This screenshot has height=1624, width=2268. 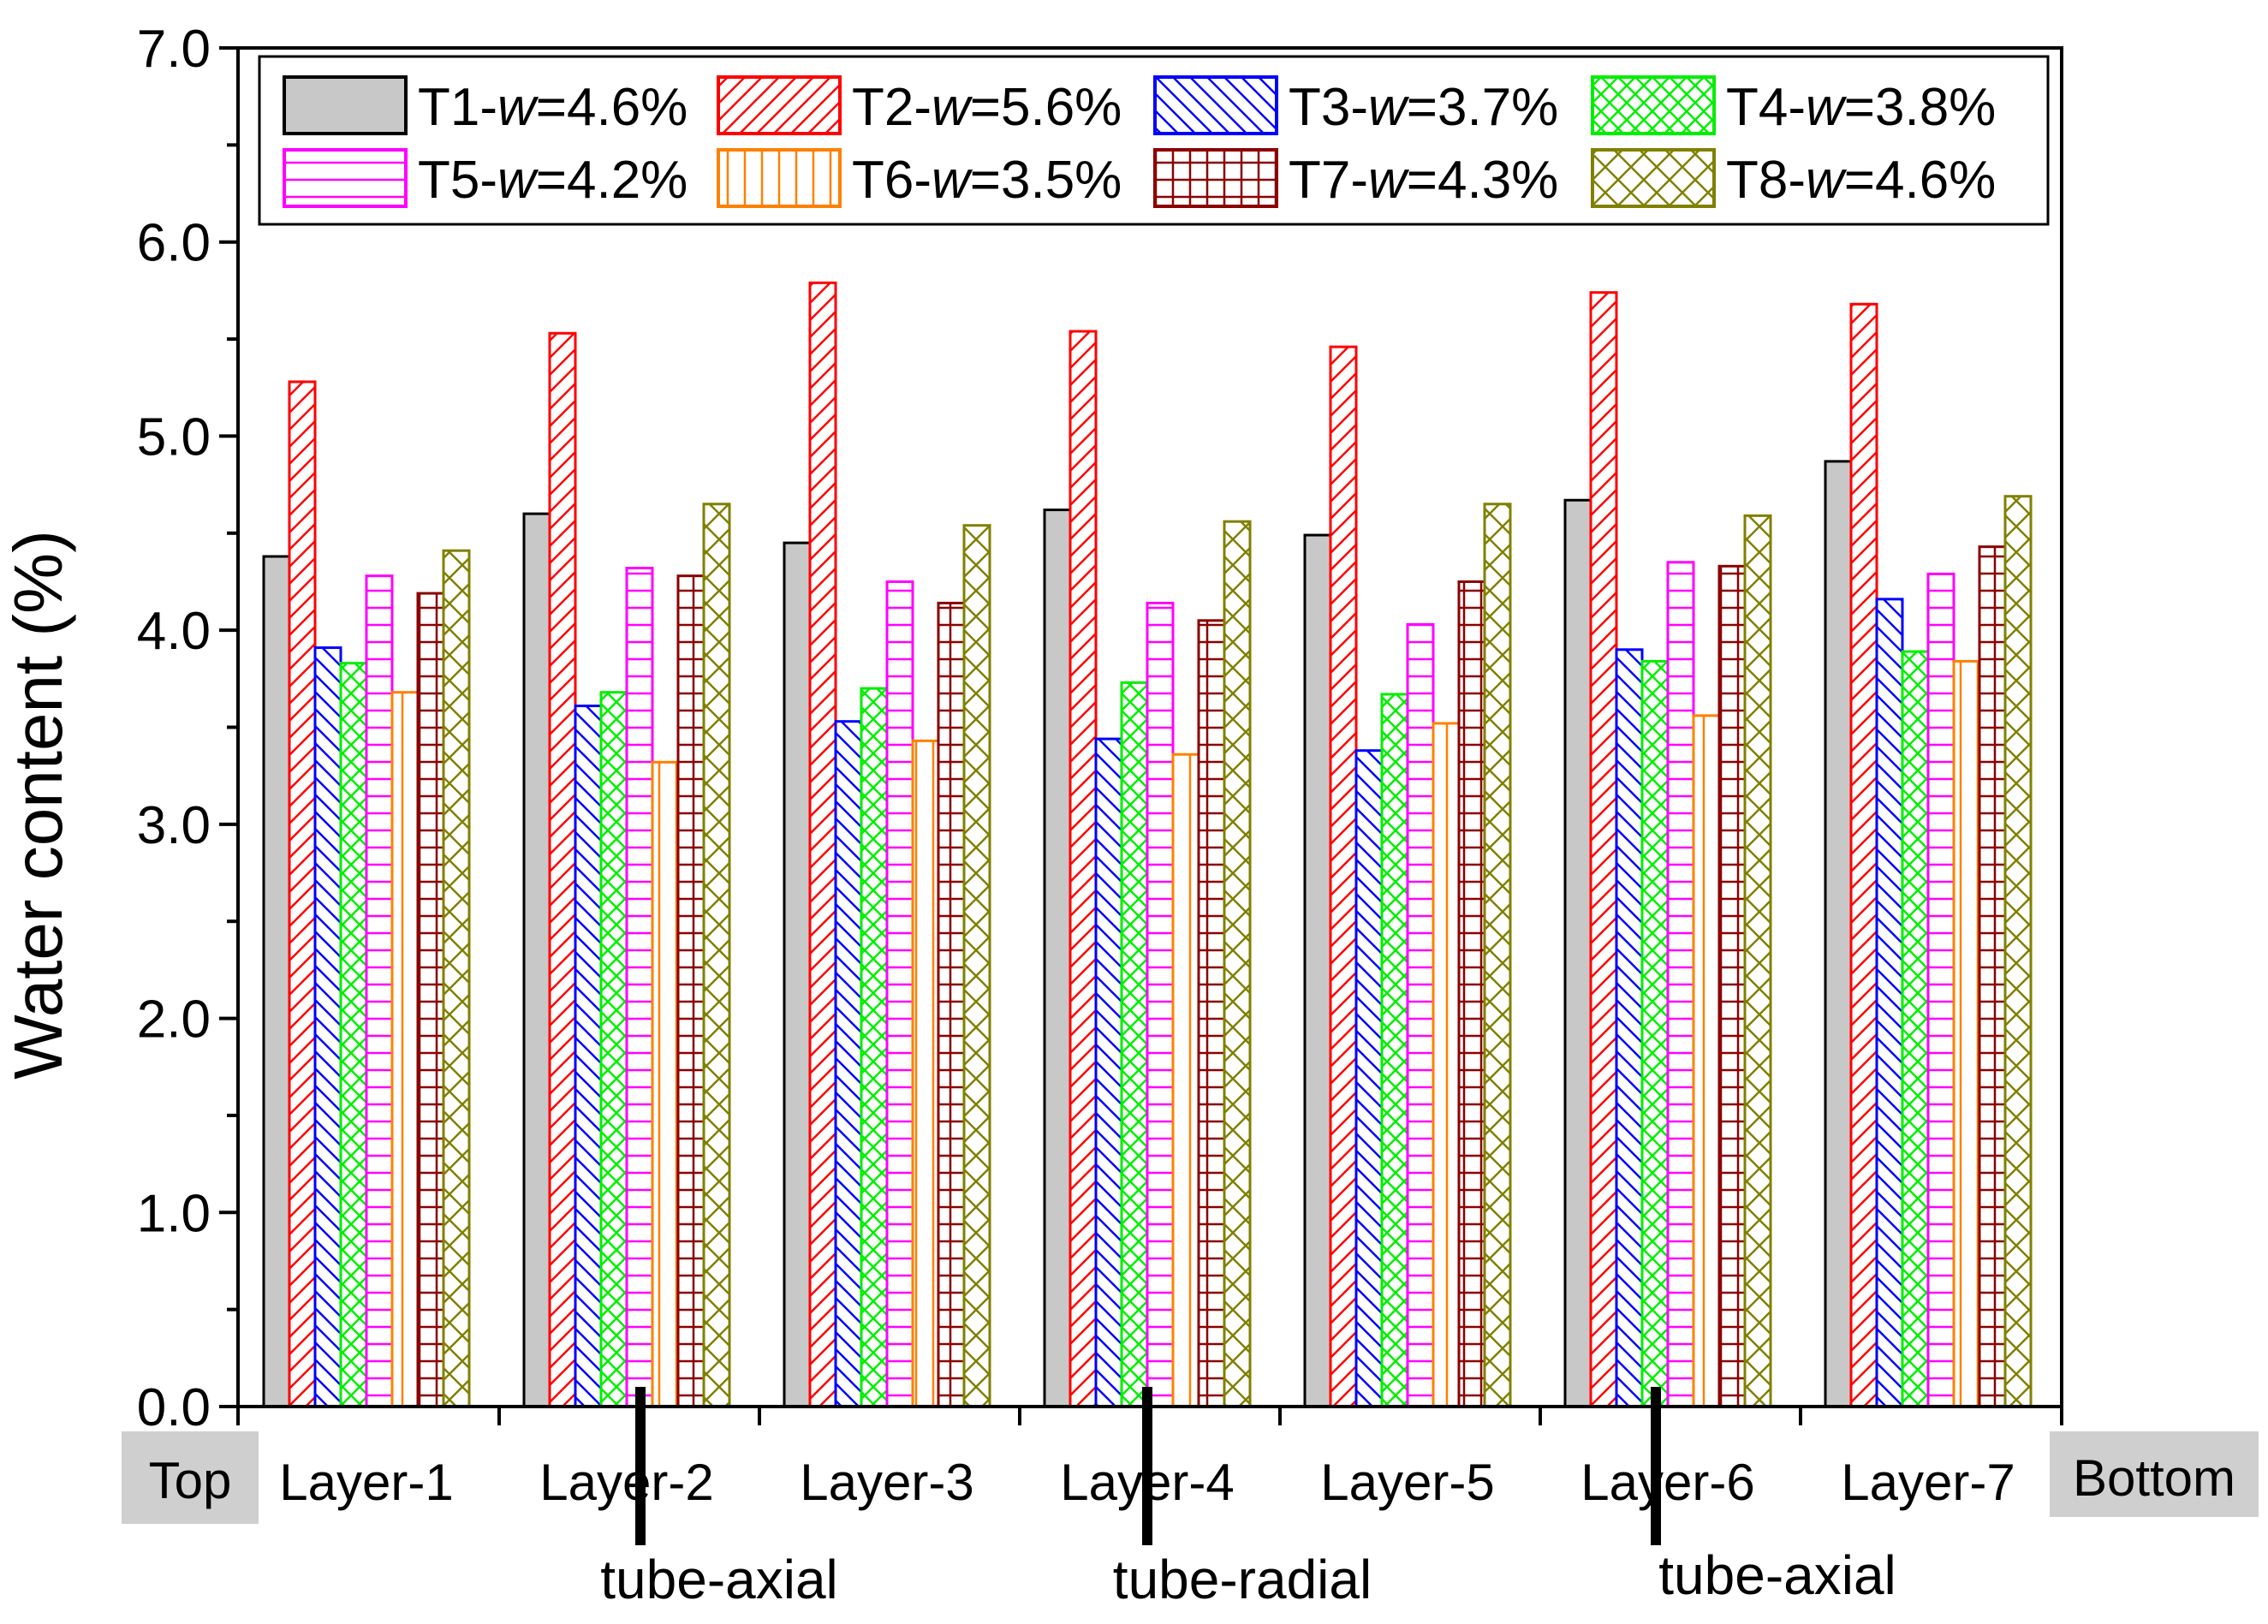 I want to click on y-tick-label: 6.0, so click(x=174, y=243).